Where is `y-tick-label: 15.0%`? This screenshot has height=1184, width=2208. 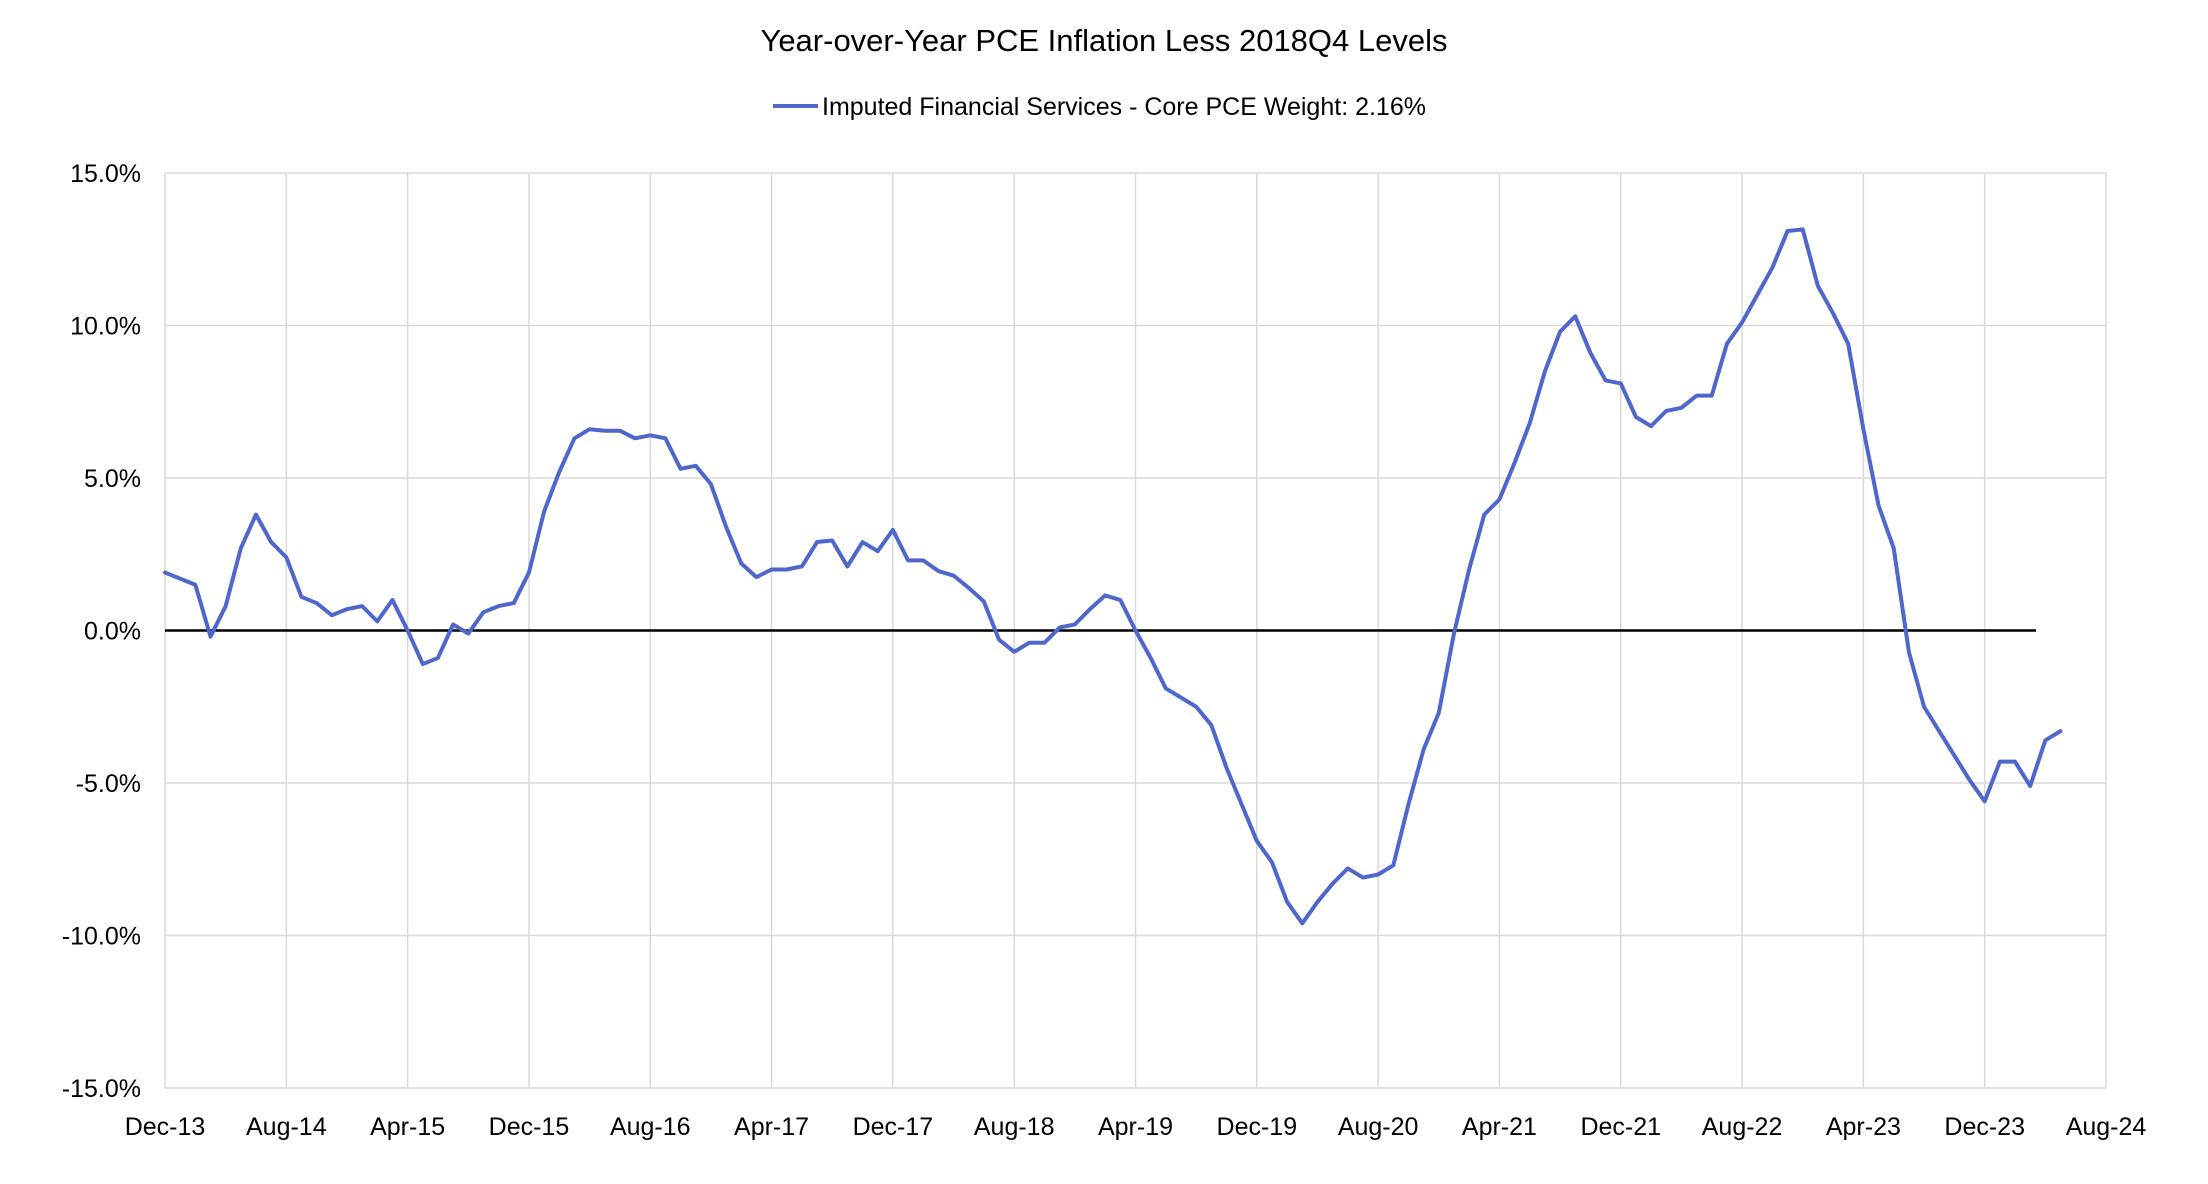
y-tick-label: 15.0% is located at coordinates (105, 174).